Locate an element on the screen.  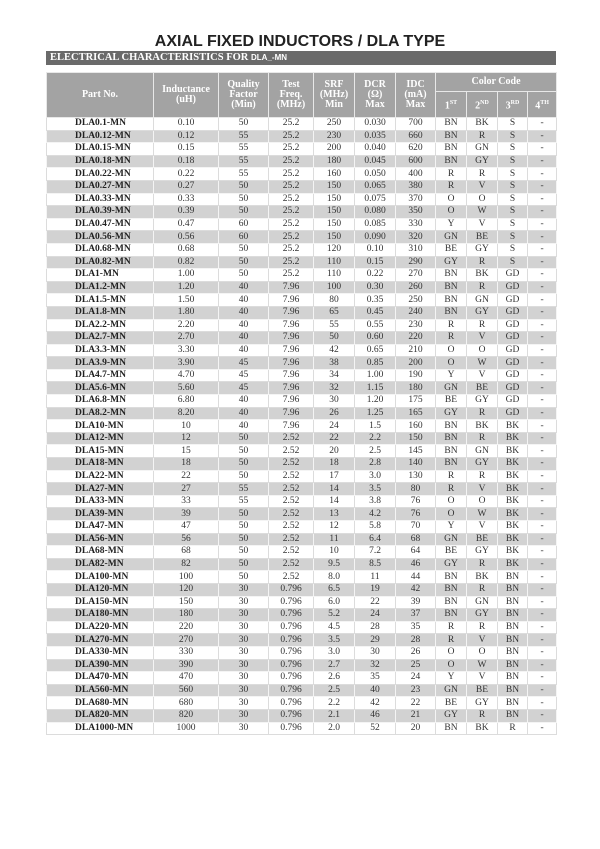
cell-srf: 200 is located at coordinates (334, 149).